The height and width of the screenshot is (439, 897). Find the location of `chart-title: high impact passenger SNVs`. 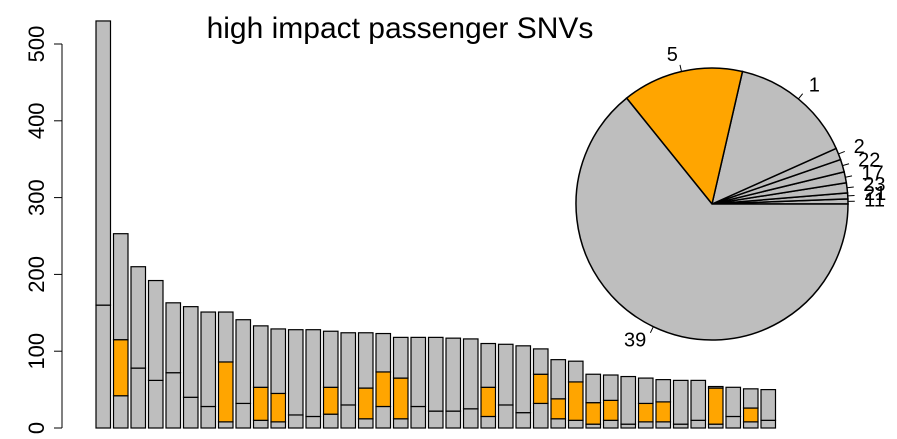

chart-title: high impact passenger SNVs is located at coordinates (400, 28).